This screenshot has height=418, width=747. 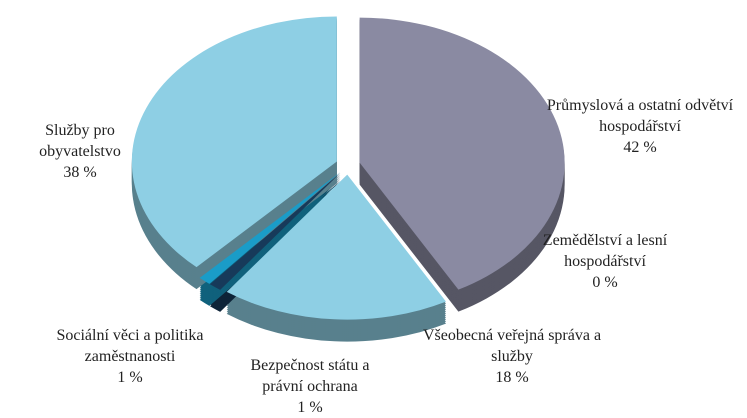 I want to click on category-label: Služby pro obyvatelstvo, so click(x=80, y=141).